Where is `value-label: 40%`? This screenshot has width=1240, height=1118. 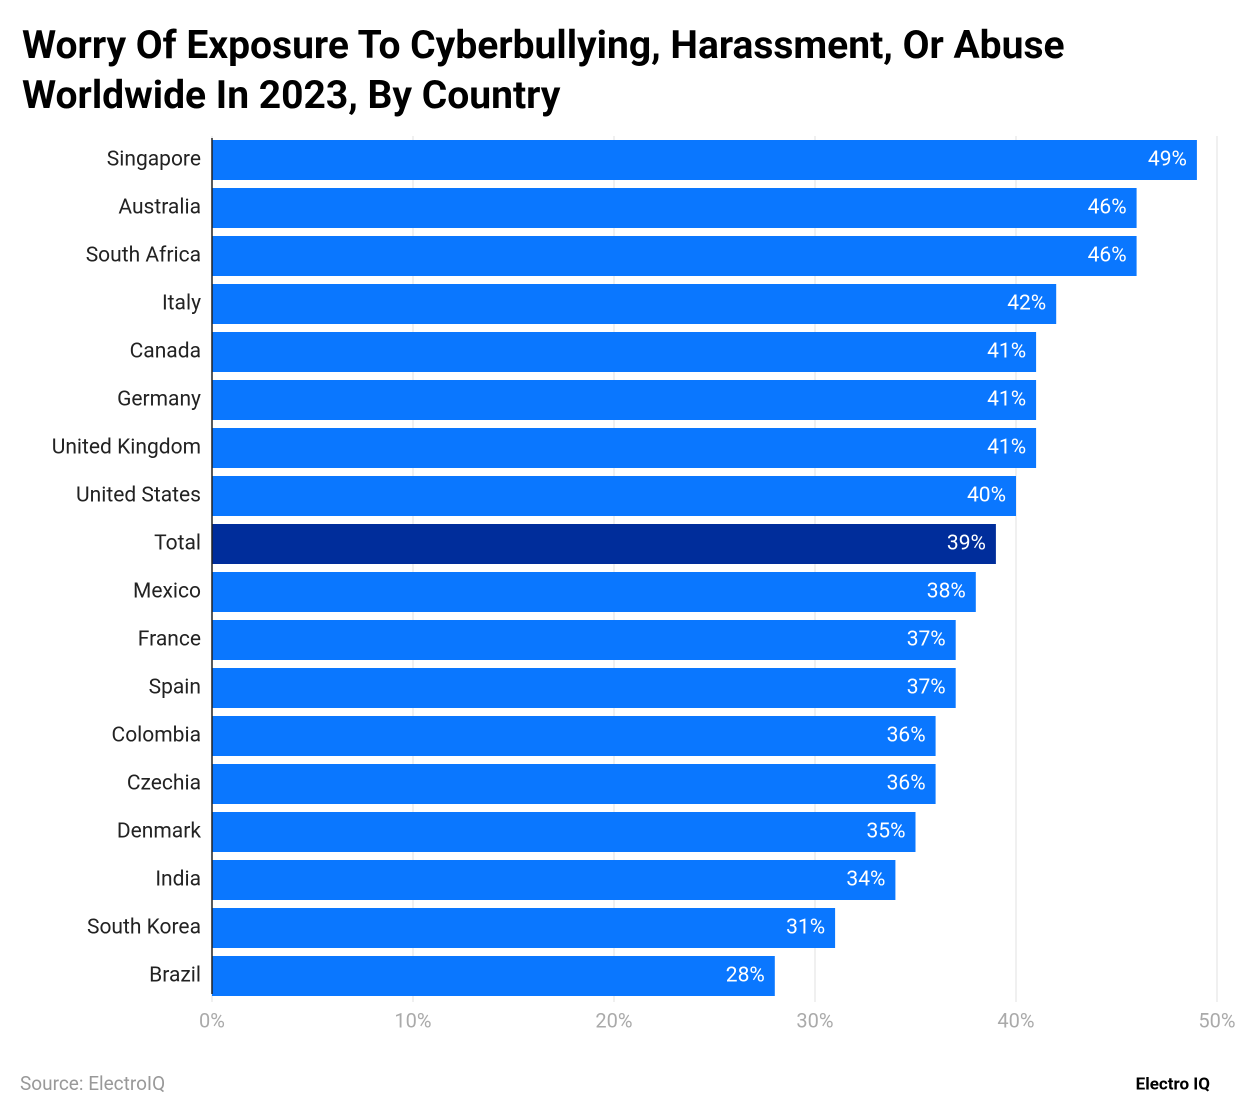 value-label: 40% is located at coordinates (986, 496).